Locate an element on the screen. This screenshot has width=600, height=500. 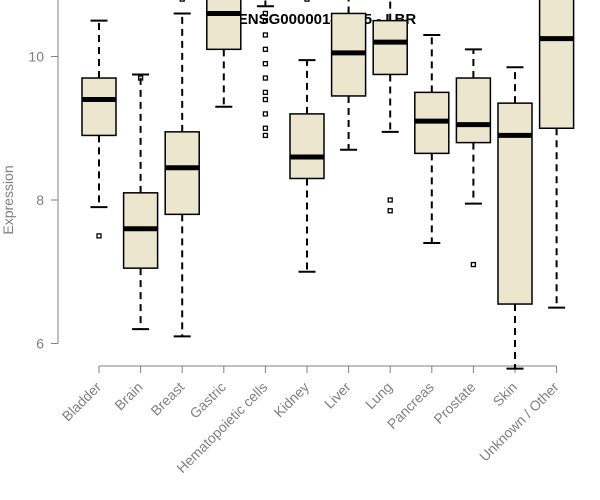
x-tick-label: Kidney is located at coordinates (292, 400).